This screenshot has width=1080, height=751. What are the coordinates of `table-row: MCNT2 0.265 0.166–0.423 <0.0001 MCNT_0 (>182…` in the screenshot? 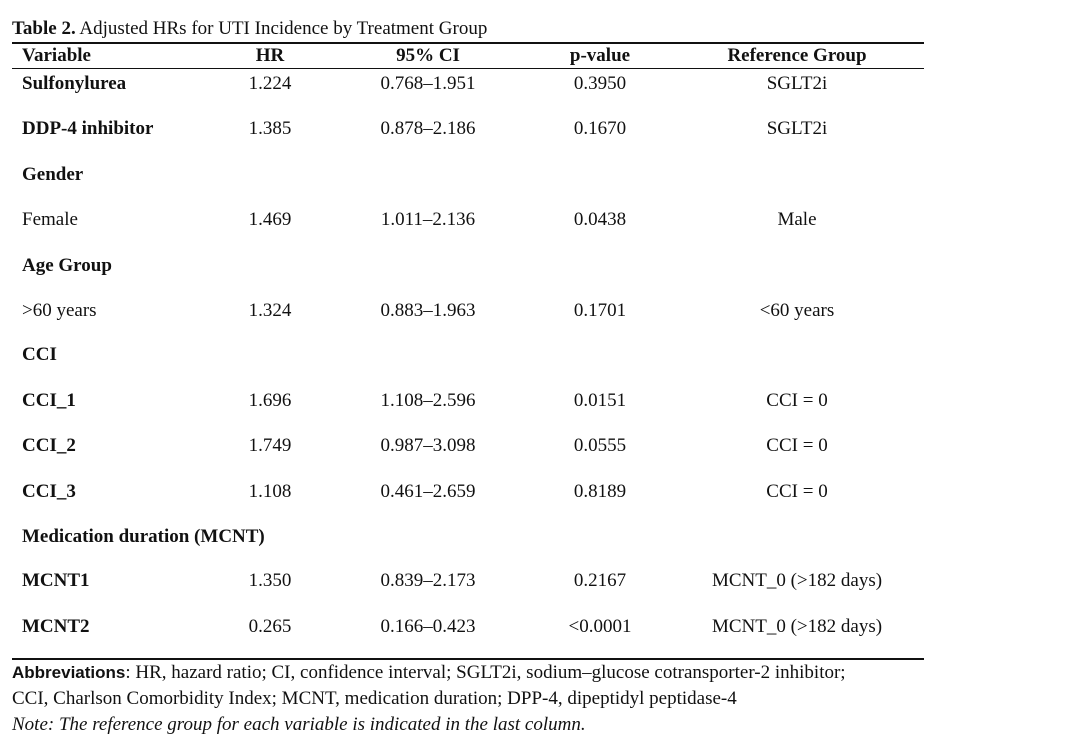 It's located at (540, 627).